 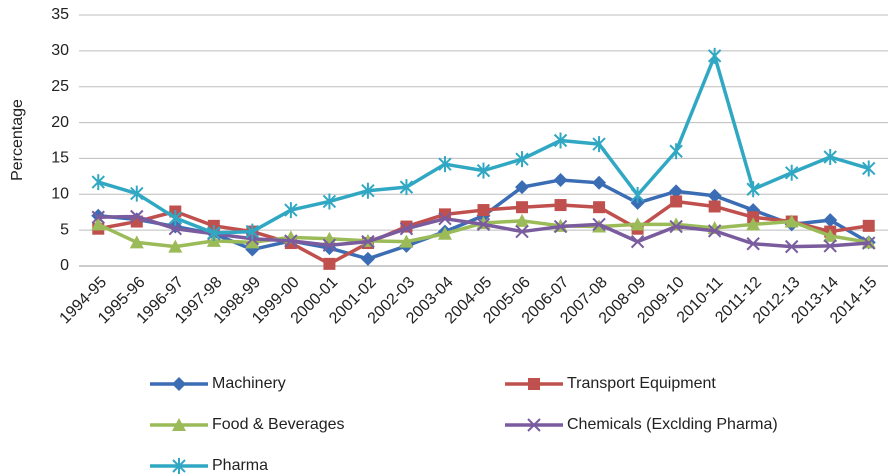 I want to click on y-tick-label: 20, so click(x=60, y=122).